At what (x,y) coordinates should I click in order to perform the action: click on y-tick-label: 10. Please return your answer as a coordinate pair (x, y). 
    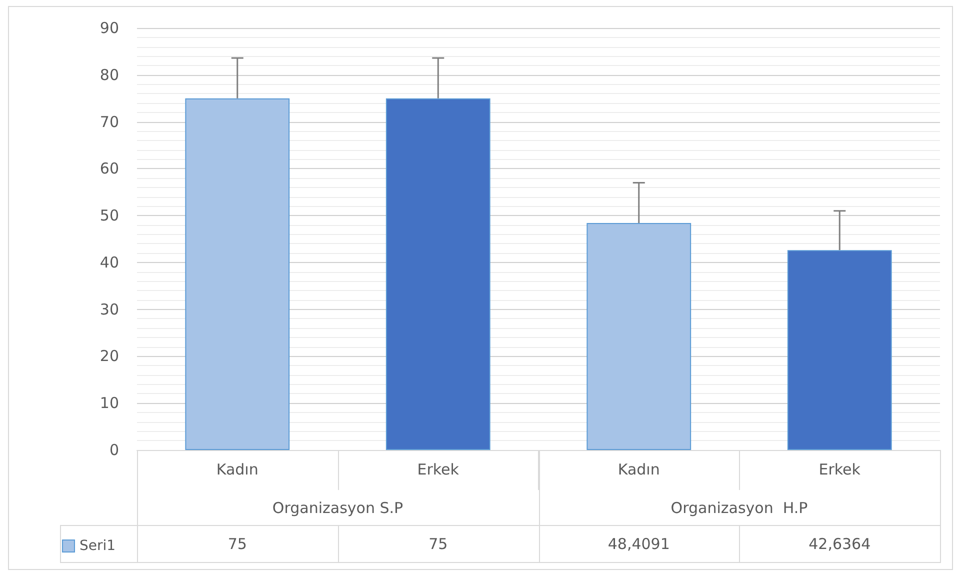
    Looking at the image, I should click on (109, 403).